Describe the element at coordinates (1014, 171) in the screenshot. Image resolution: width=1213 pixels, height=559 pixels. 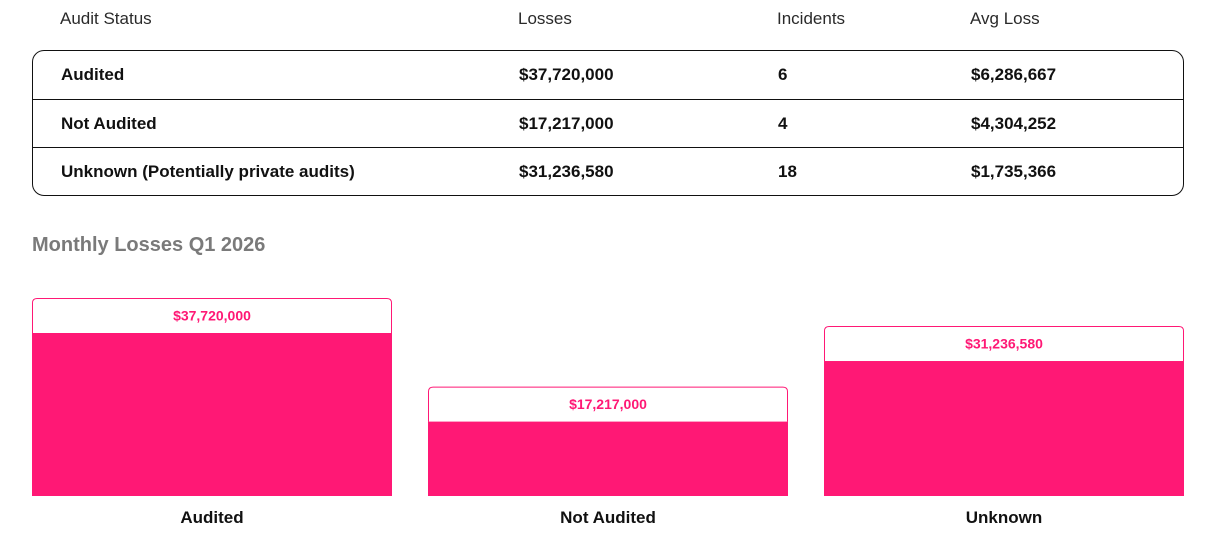
I see `cell-avg-loss: $1,735,366` at that location.